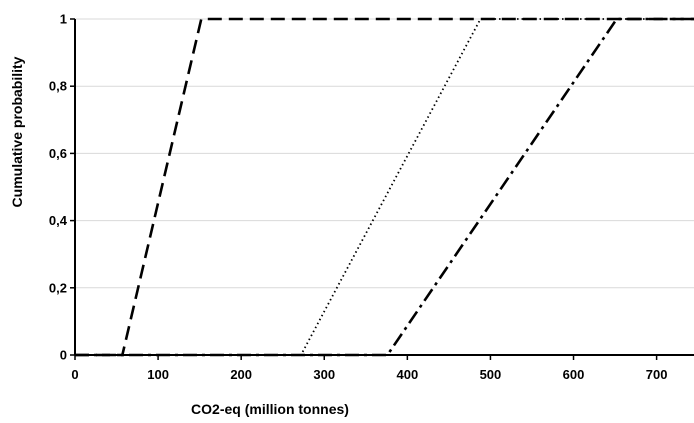  Describe the element at coordinates (62, 187) in the screenshot. I see `y-axis-ticks: 0 0,2 0,4 0,6 0,8 1` at that location.